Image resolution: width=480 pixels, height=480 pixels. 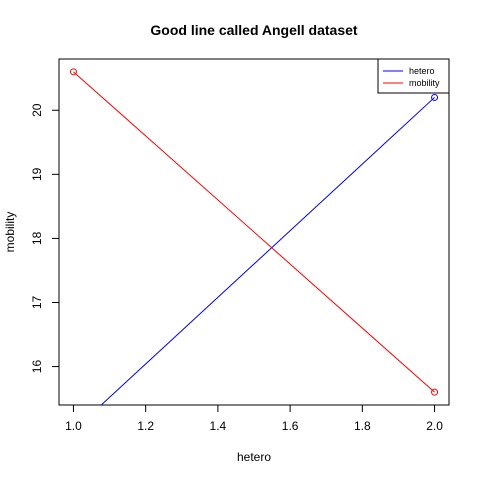 I want to click on y-tick-label: 18, so click(x=37, y=238).